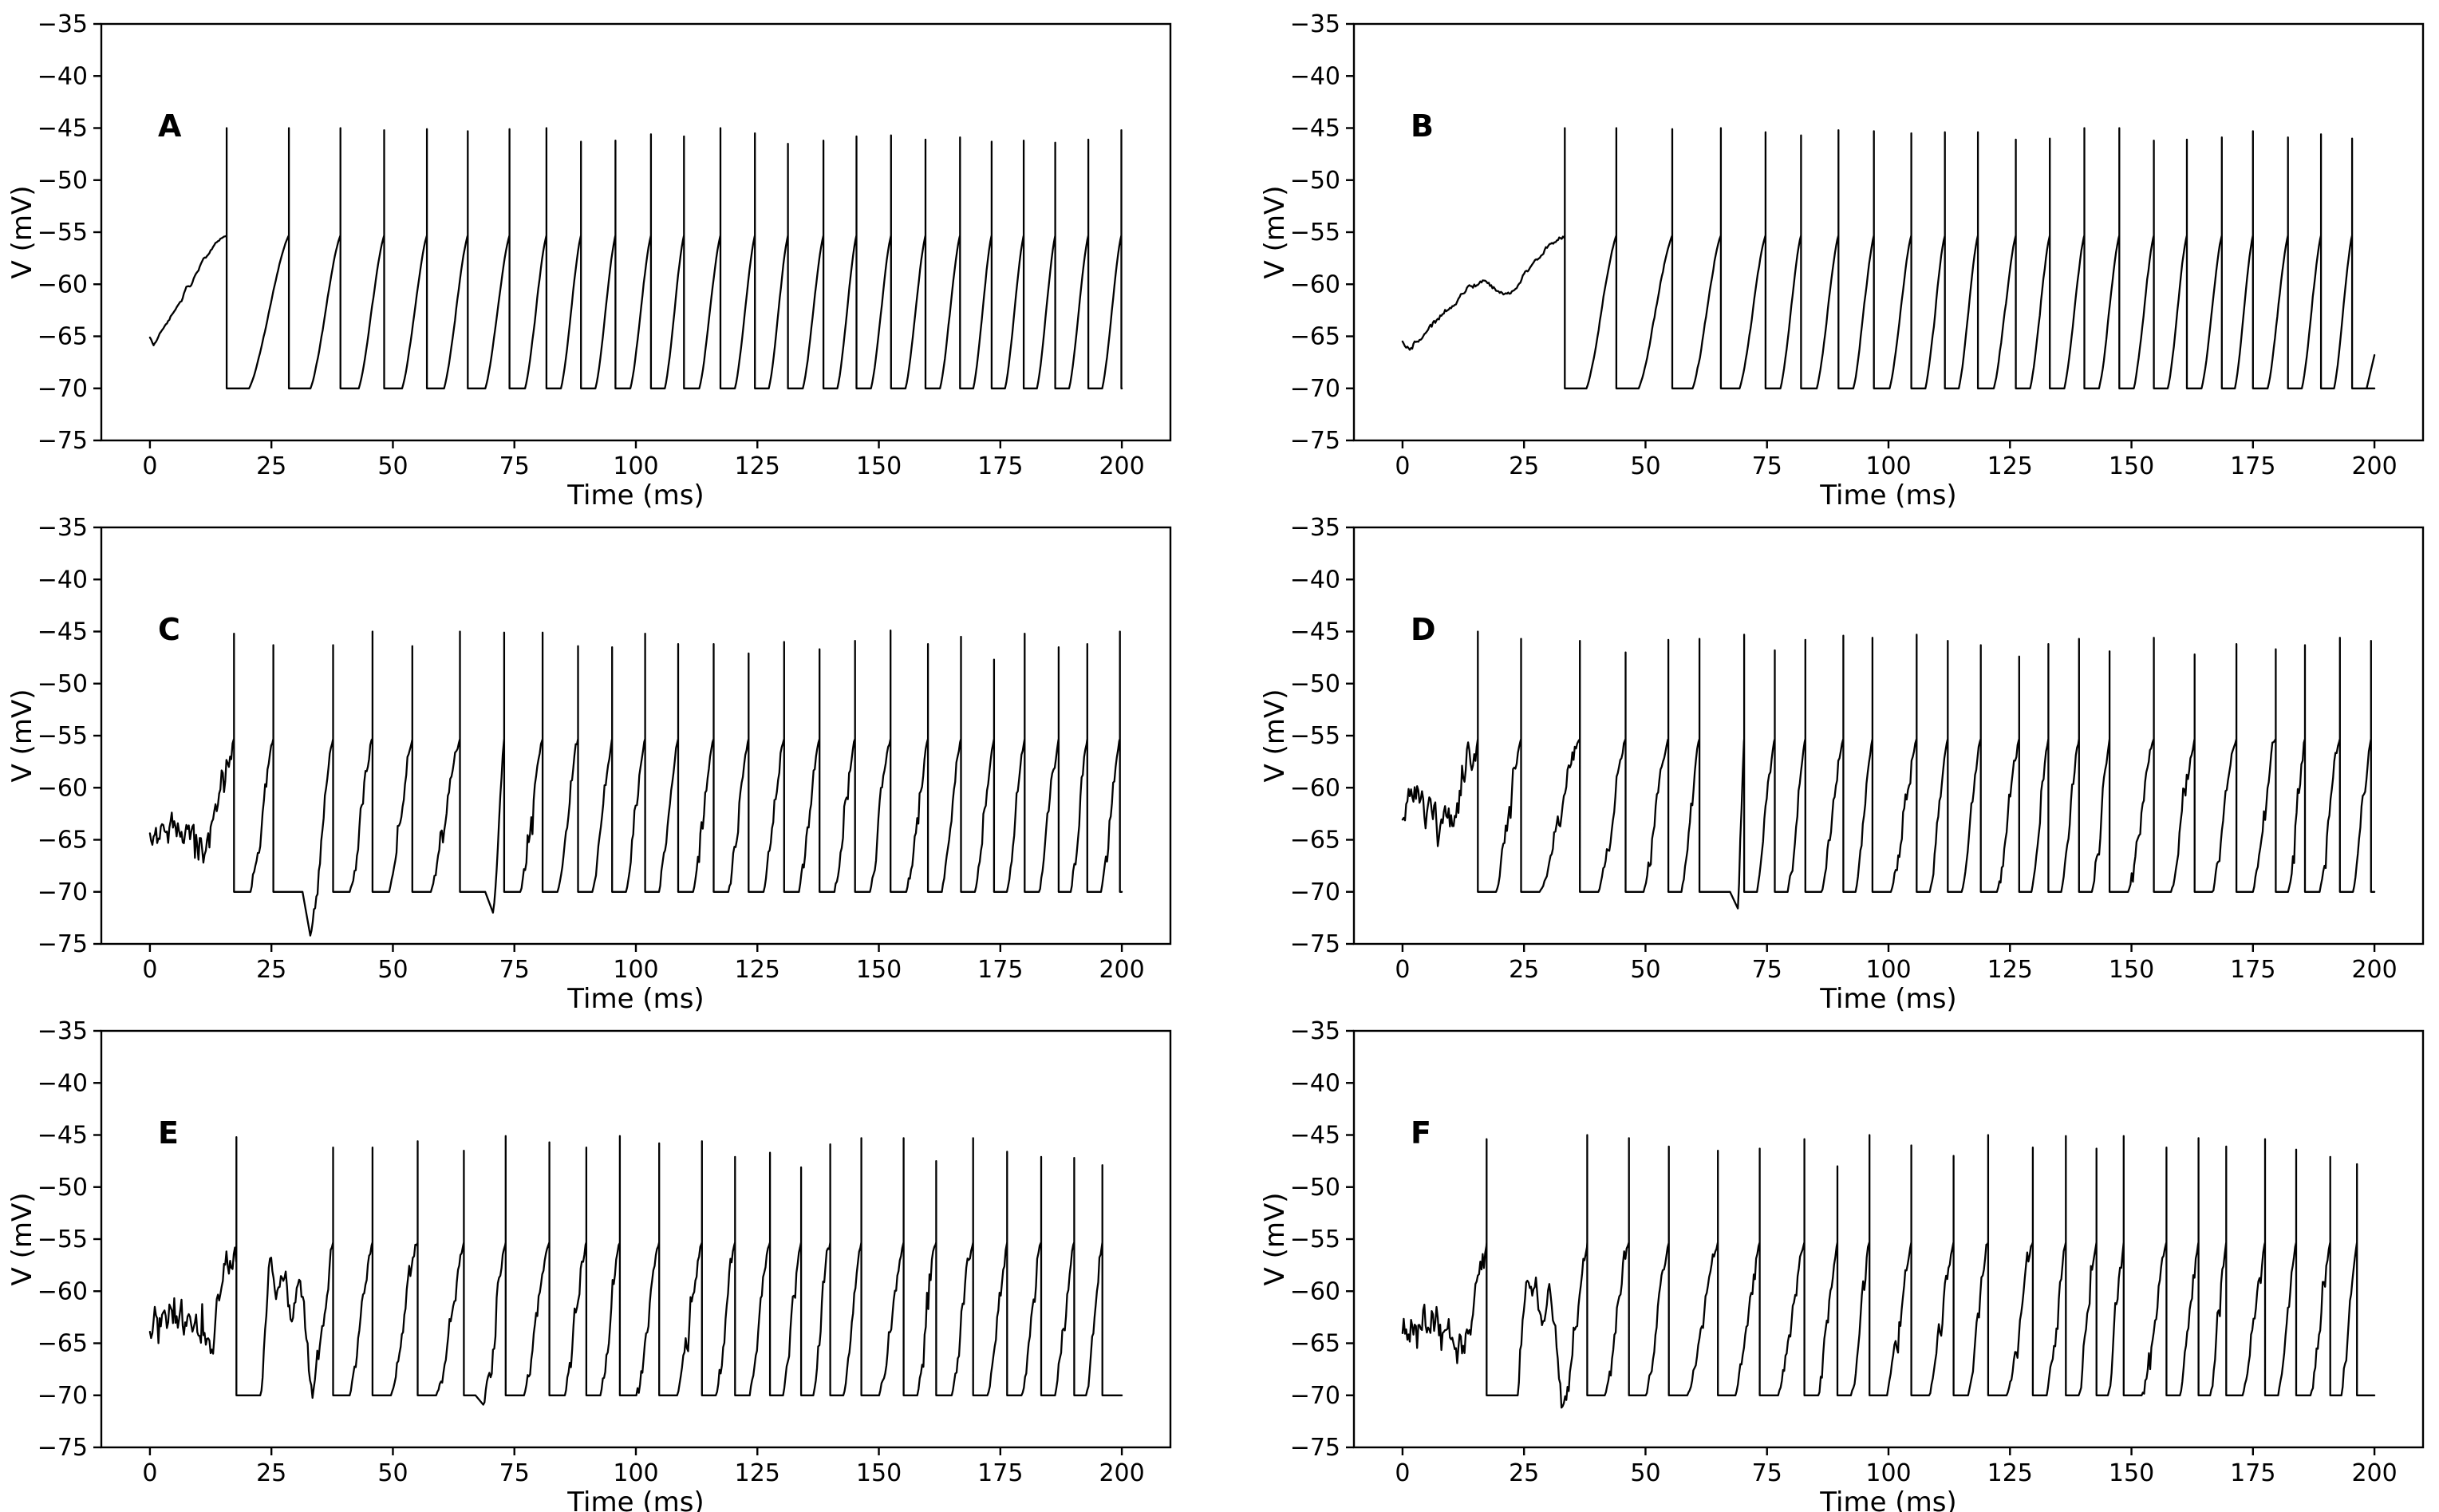  I want to click on panel-letter: D, so click(1423, 629).